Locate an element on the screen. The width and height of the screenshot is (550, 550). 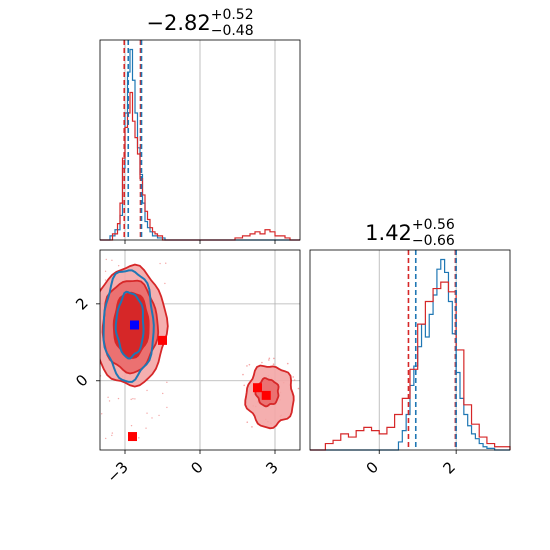
p2-xtick-label-0: −3 is located at coordinates (117, 472).